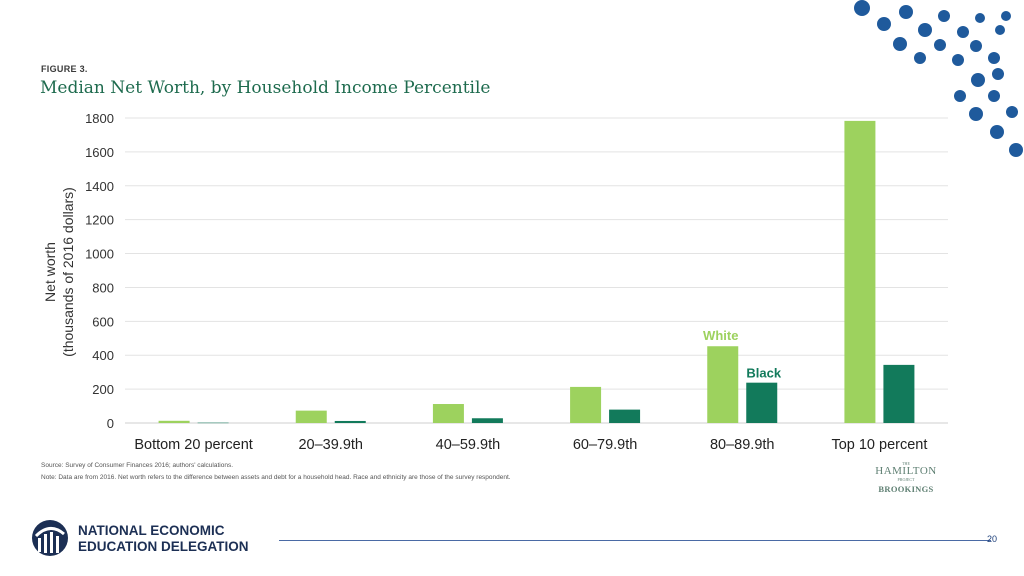  Describe the element at coordinates (110, 423) in the screenshot. I see `y-tick-label: 0` at that location.